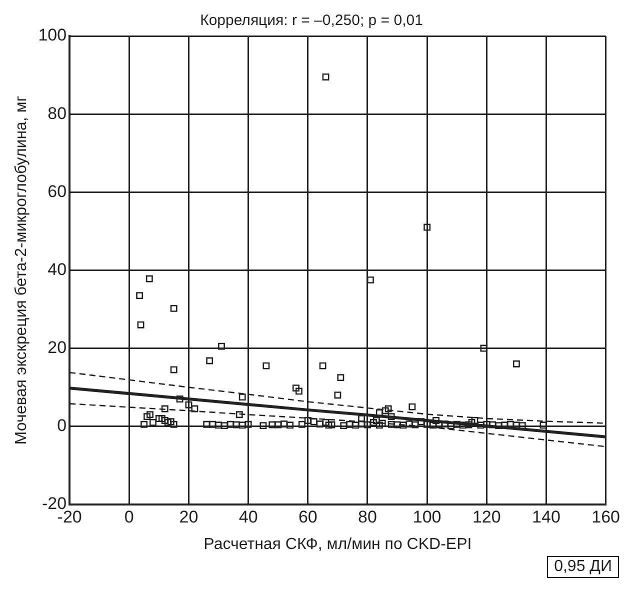 The height and width of the screenshot is (594, 631). Describe the element at coordinates (21, 270) in the screenshot. I see `y-axis-title: Мочевая экскреция бета-2-микроглобулина, мг` at that location.